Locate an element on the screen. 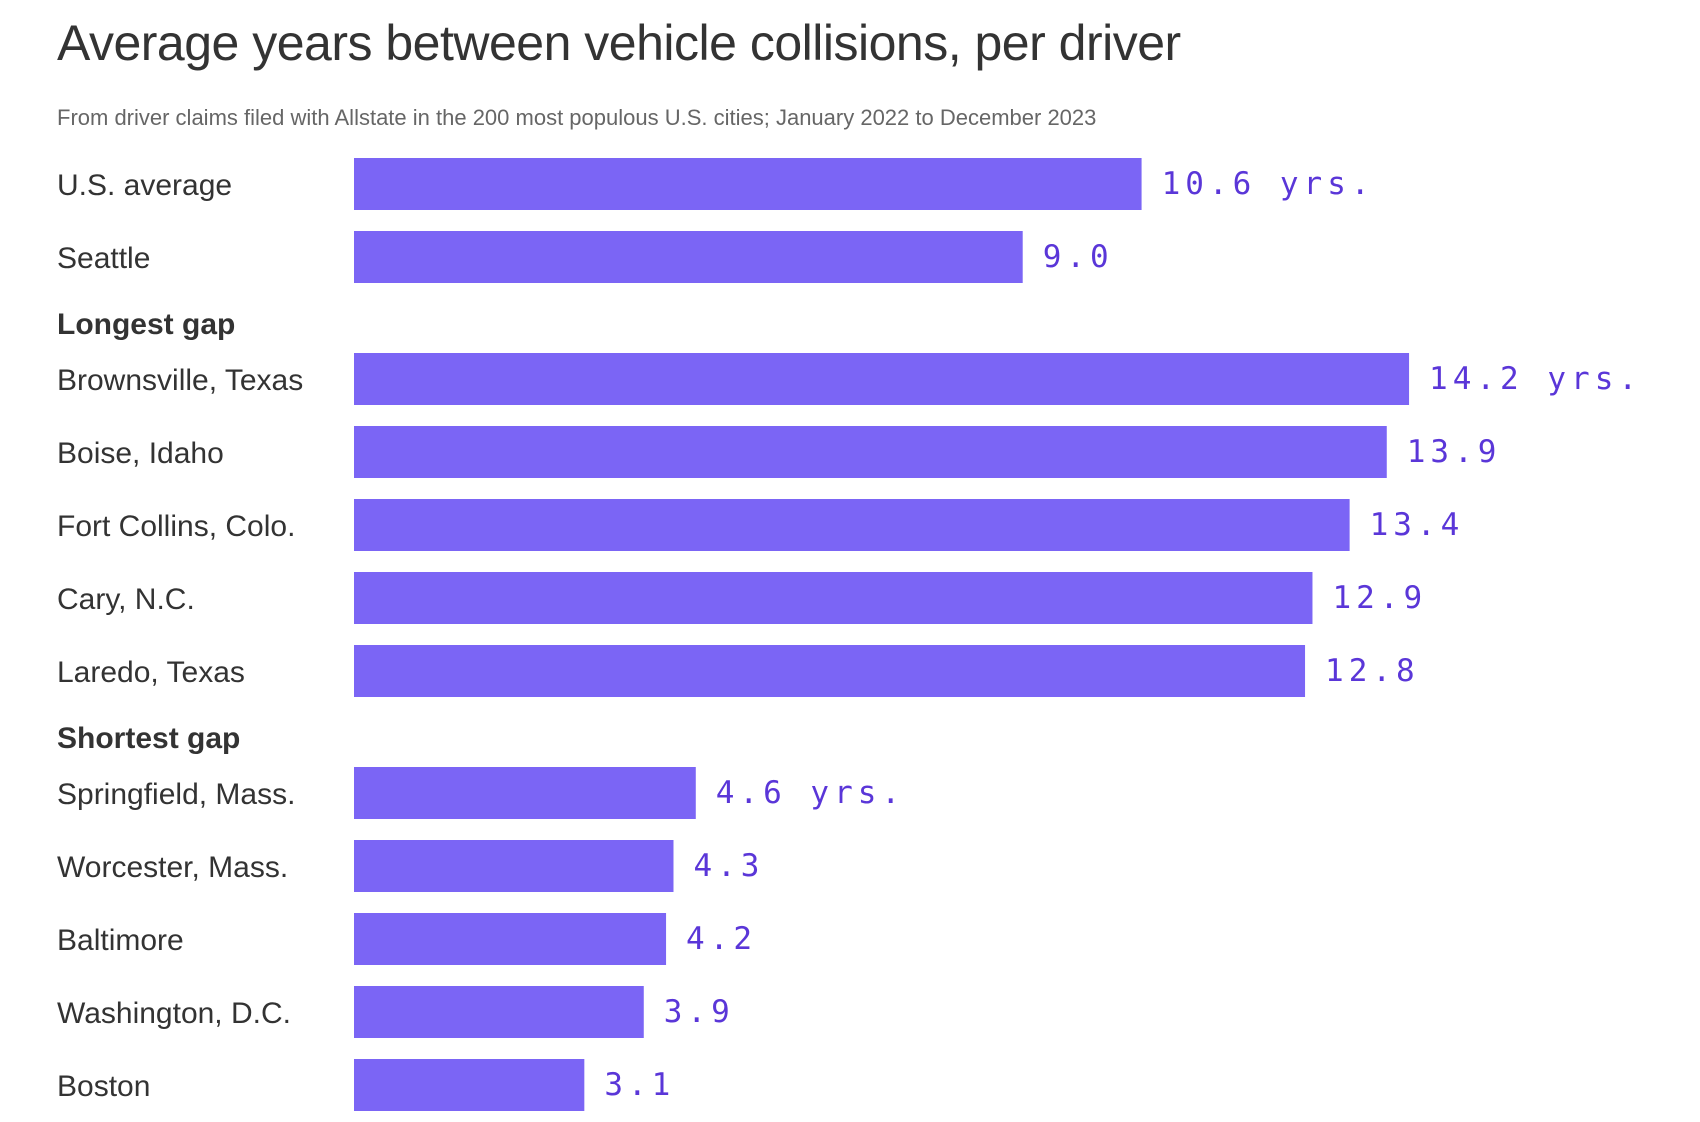  value-label: 4.3 is located at coordinates (728, 866).